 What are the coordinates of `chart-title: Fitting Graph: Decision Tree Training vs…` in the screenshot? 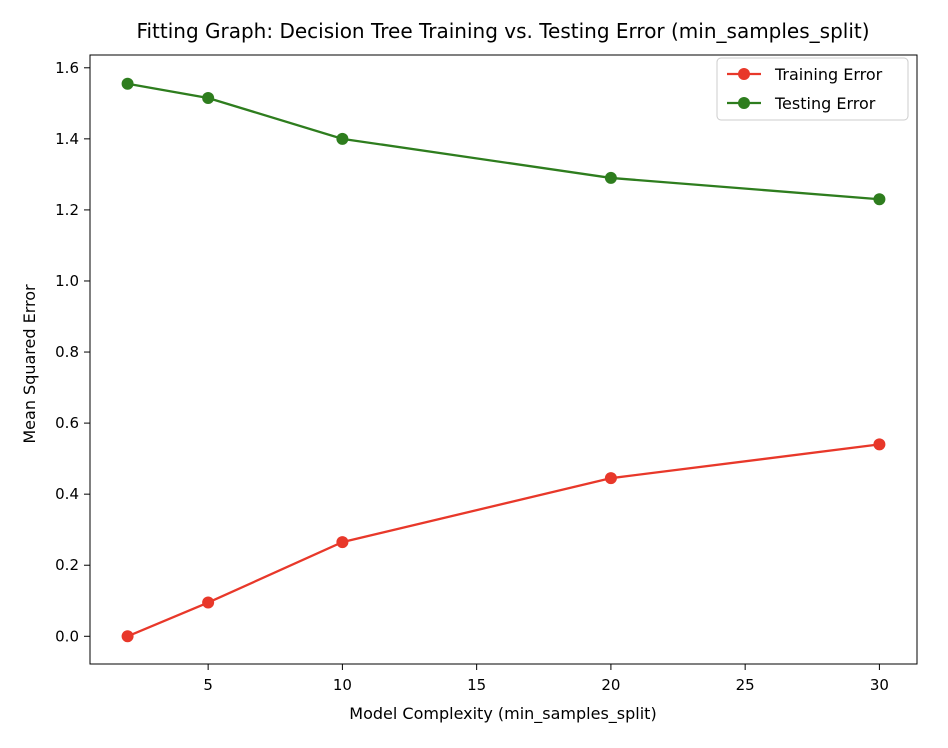 It's located at (502, 31).